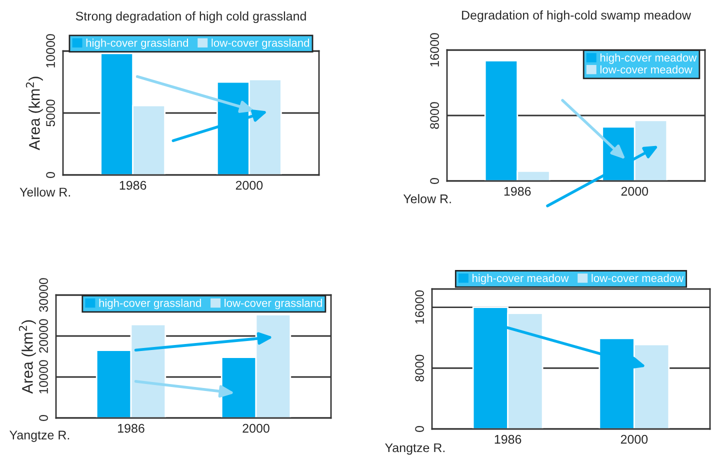 The width and height of the screenshot is (713, 455). What do you see at coordinates (191, 17) in the screenshot?
I see `chart-title: Strong degradation of high cold grassland` at bounding box center [191, 17].